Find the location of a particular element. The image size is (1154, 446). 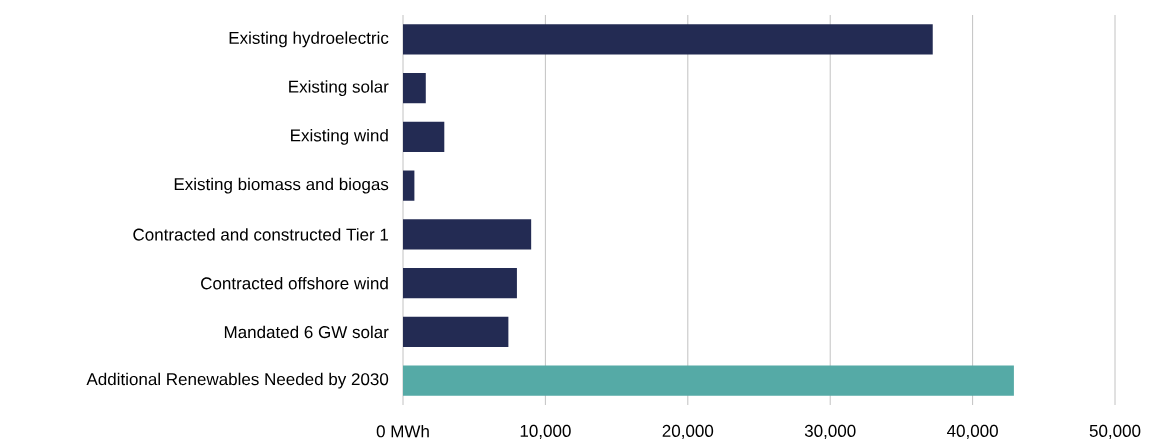

x-tick-label: 50,000 is located at coordinates (1115, 431).